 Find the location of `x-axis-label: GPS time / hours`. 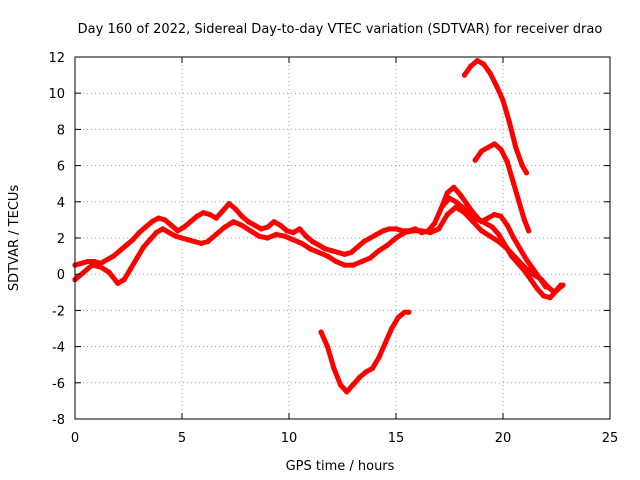

x-axis-label: GPS time / hours is located at coordinates (340, 466).